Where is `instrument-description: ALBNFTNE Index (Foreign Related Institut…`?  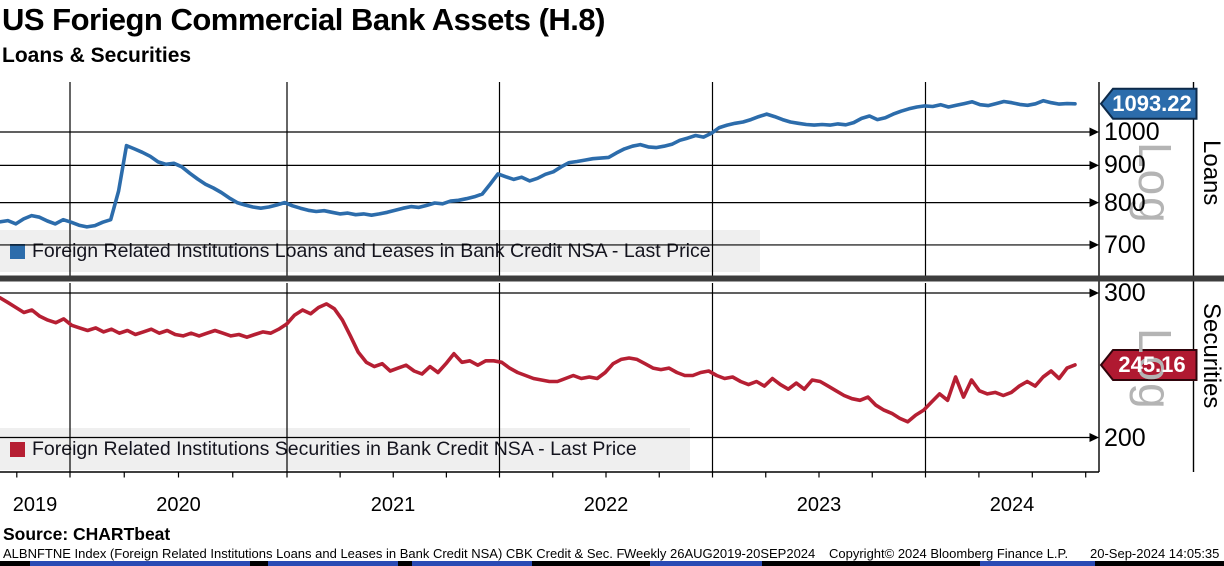
instrument-description: ALBNFTNE Index (Foreign Related Institut… is located at coordinates (314, 553).